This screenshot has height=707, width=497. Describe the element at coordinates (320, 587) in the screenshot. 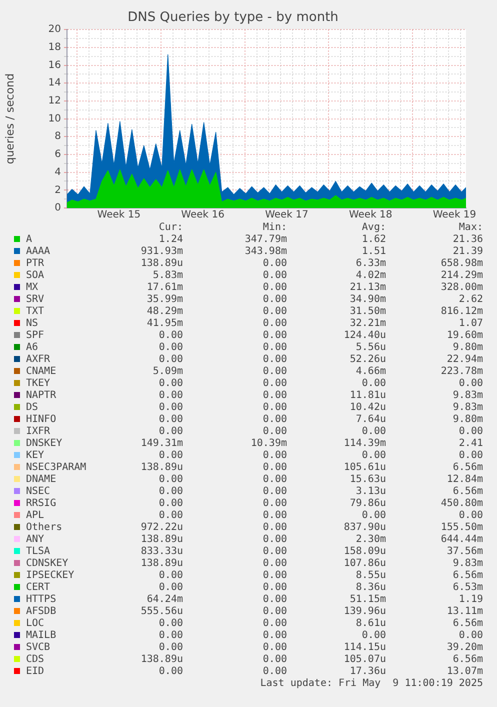

I see `text: 0.00 0.00 8.36u 6.53m` at that location.